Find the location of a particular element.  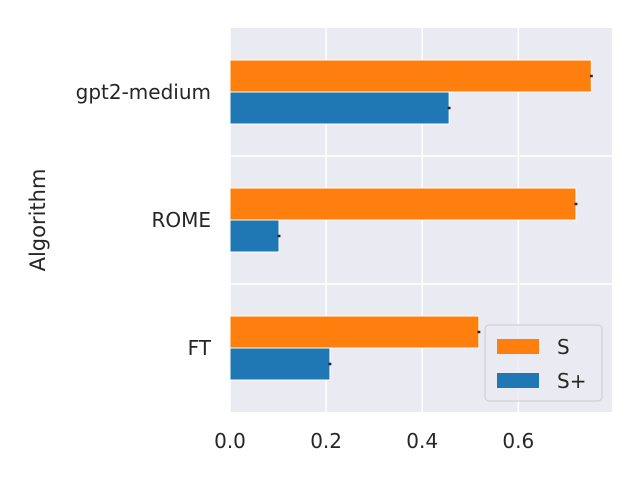

x-tick-label: 0.2 is located at coordinates (326, 441).